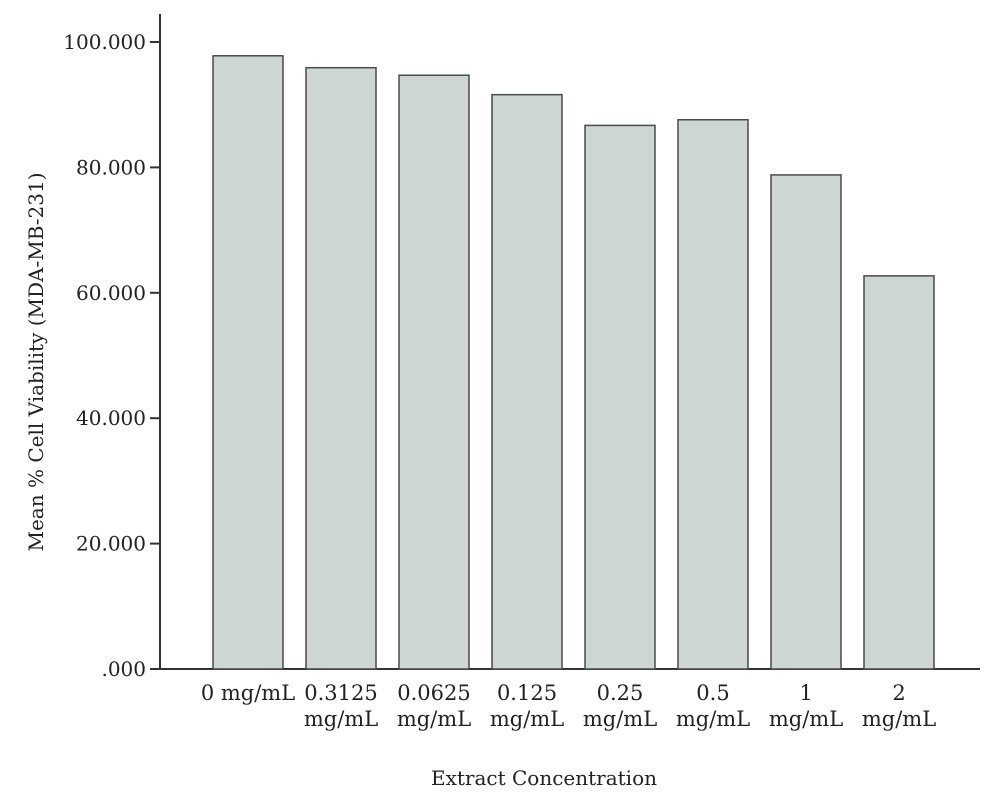 This screenshot has height=802, width=1000. Describe the element at coordinates (713, 706) in the screenshot. I see `x-tick-label: 0.5 mg/mL` at that location.